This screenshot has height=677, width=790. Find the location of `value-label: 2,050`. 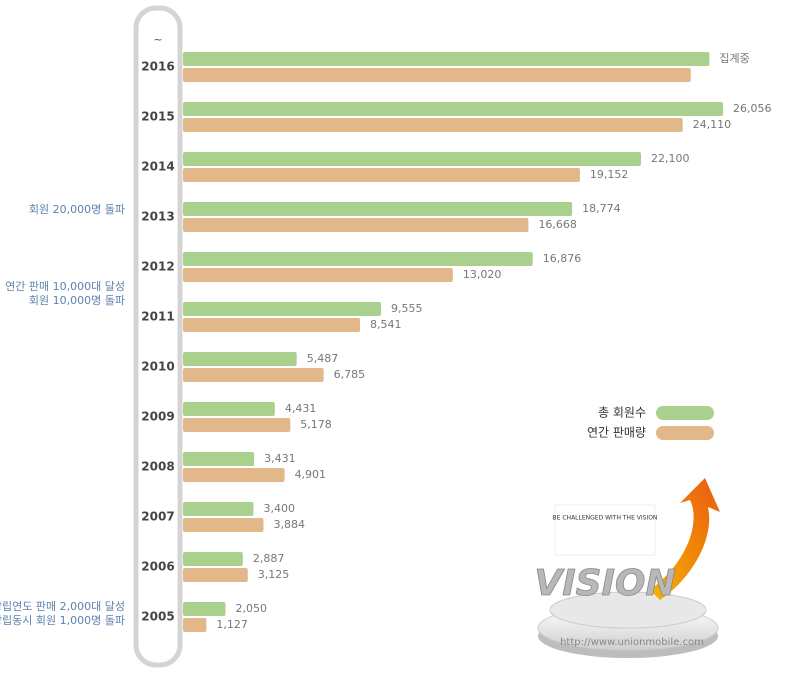

value-label: 2,050 is located at coordinates (251, 608).